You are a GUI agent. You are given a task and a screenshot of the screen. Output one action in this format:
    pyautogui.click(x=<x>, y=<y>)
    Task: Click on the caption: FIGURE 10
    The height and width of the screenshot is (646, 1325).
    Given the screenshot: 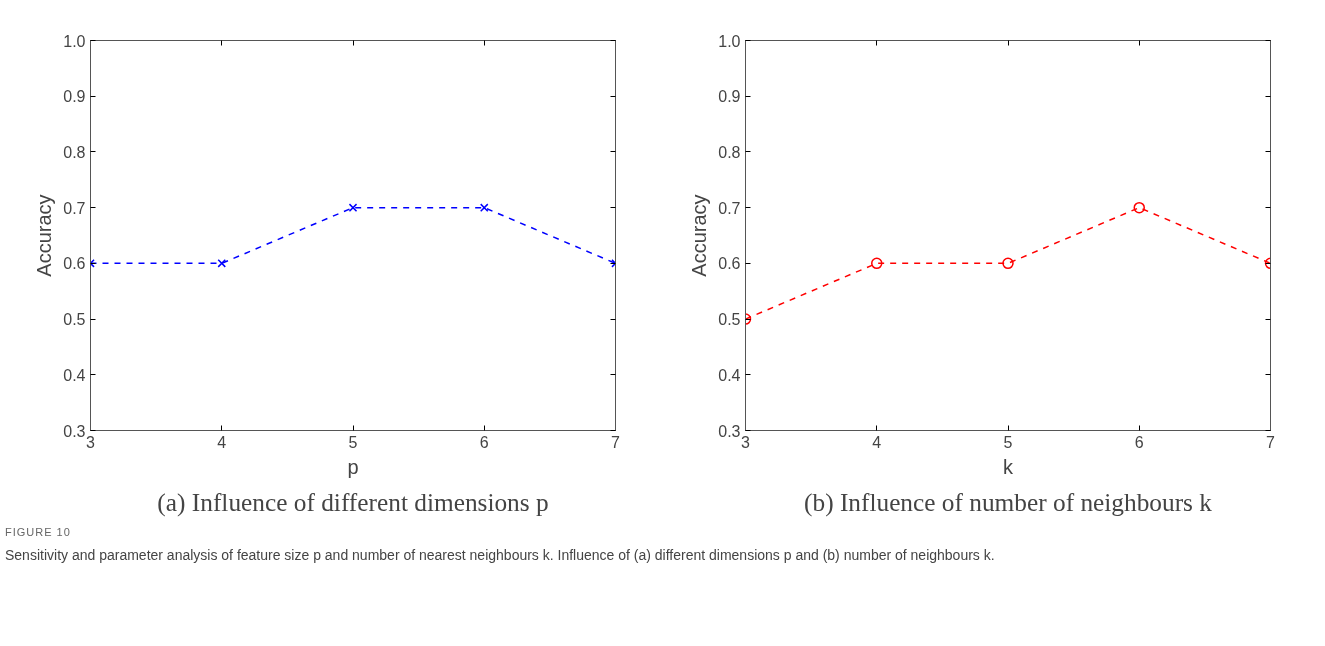 What is the action you would take?
    pyautogui.click(x=38, y=532)
    